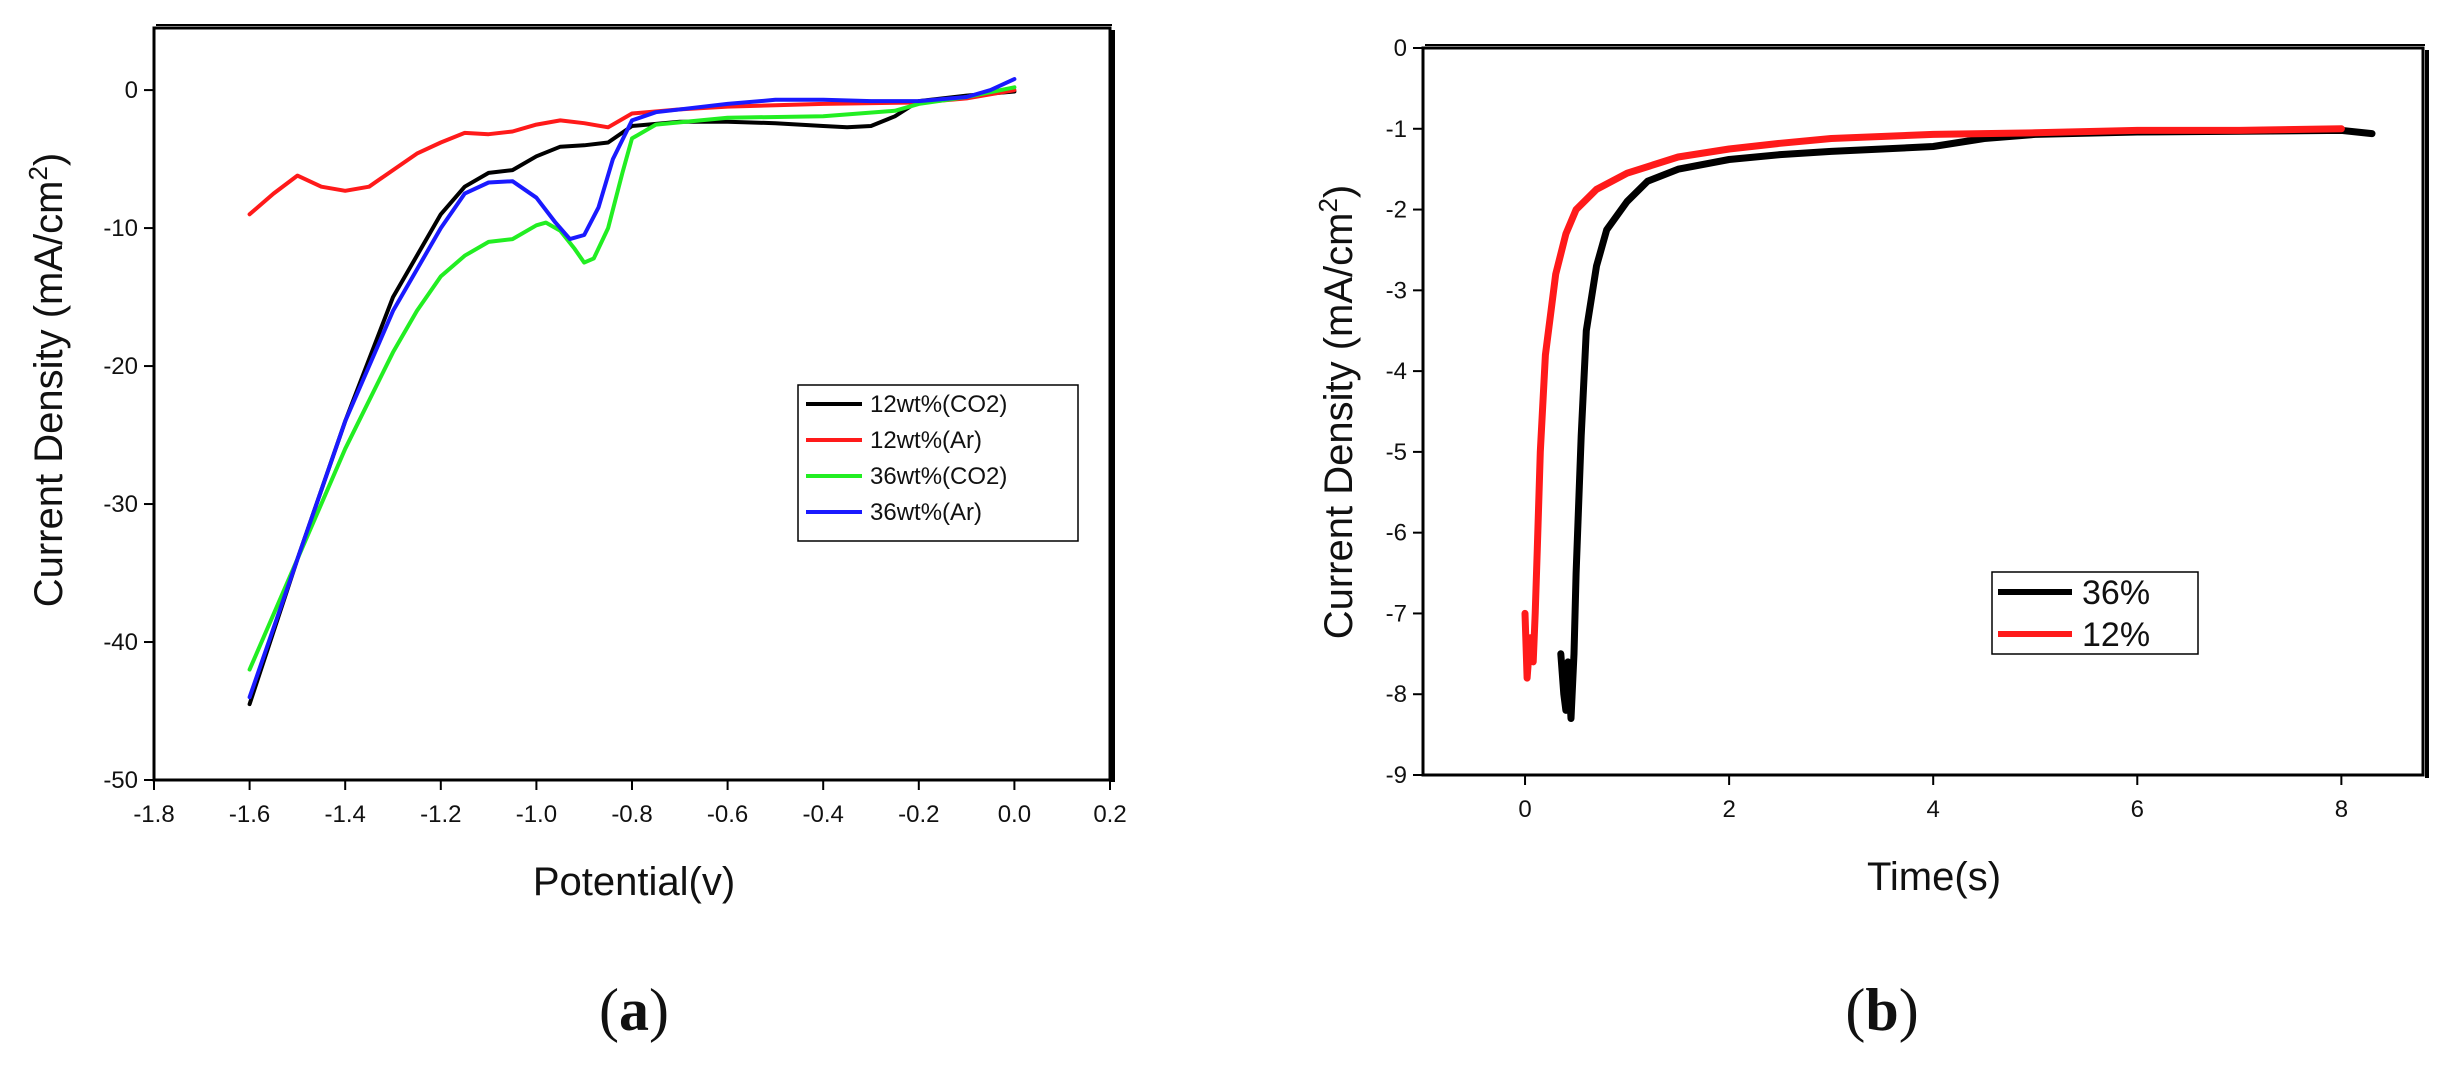 The height and width of the screenshot is (1068, 2448). Describe the element at coordinates (120, 366) in the screenshot. I see `a-ytick-label: -20` at that location.